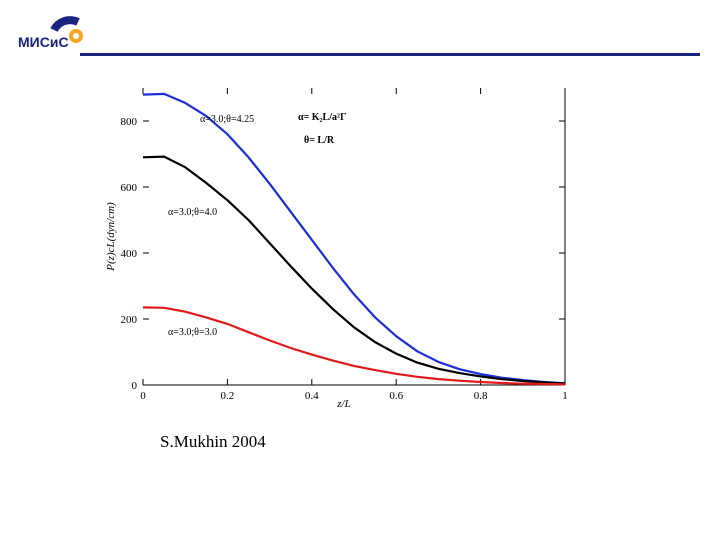 This screenshot has width=720, height=540. What do you see at coordinates (396, 396) in the screenshot?
I see `x-tick-label: 0.6` at bounding box center [396, 396].